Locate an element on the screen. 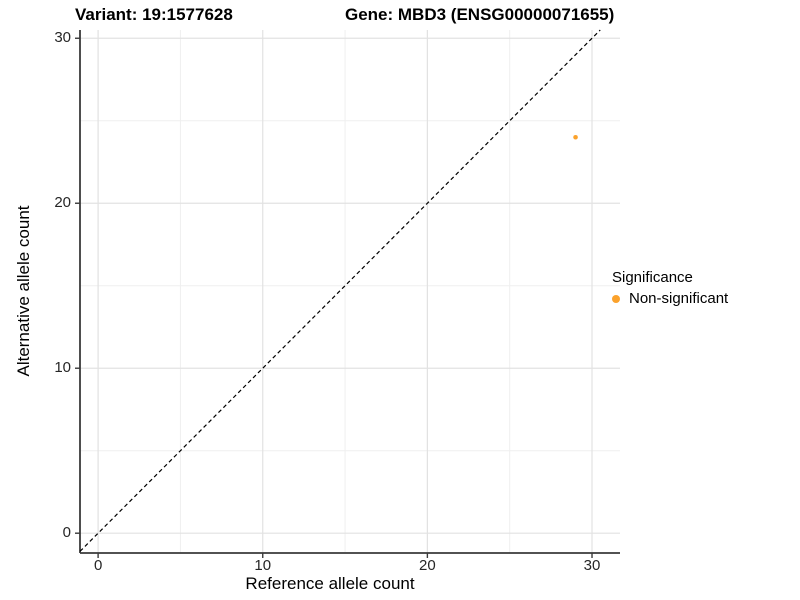 This screenshot has width=800, height=600. x-tick-label: 30 is located at coordinates (592, 565).